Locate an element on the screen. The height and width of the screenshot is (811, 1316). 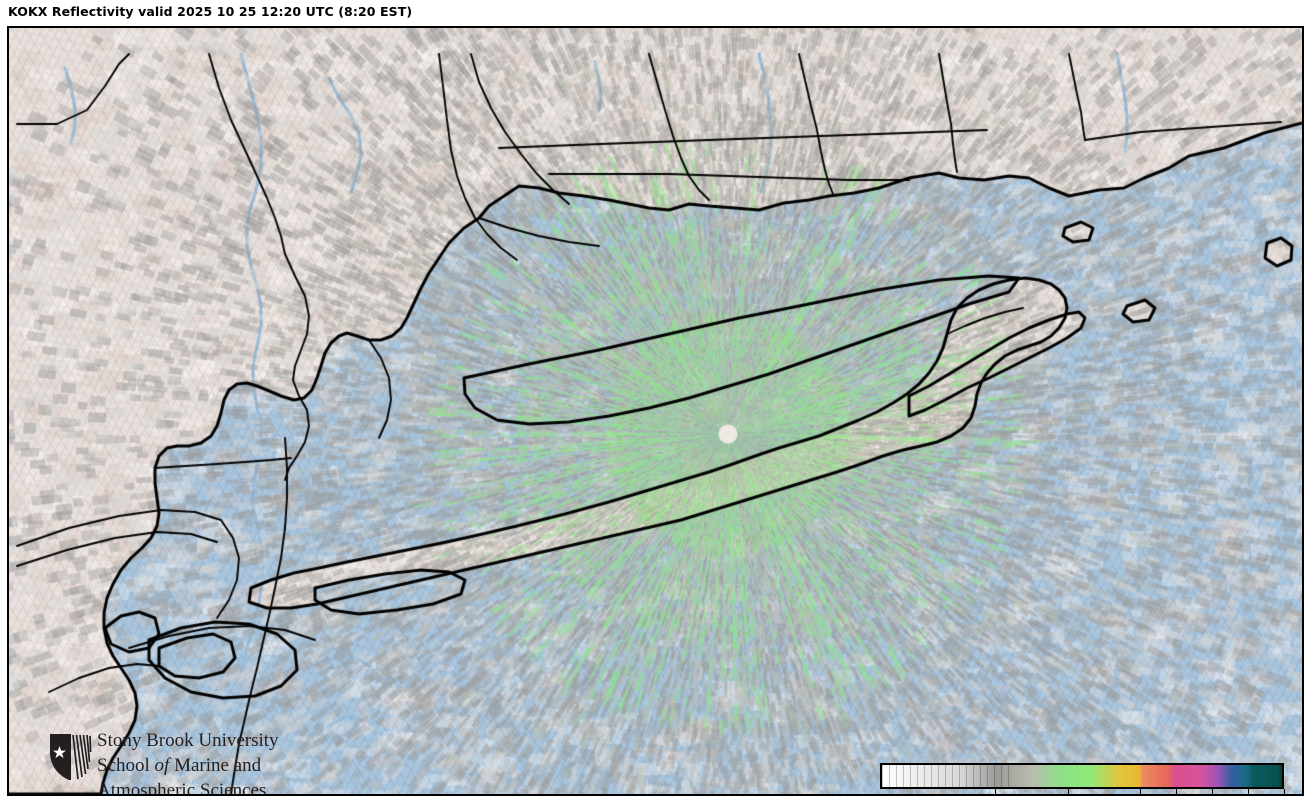
colorbar-banding-overlay is located at coordinates (948, 776).